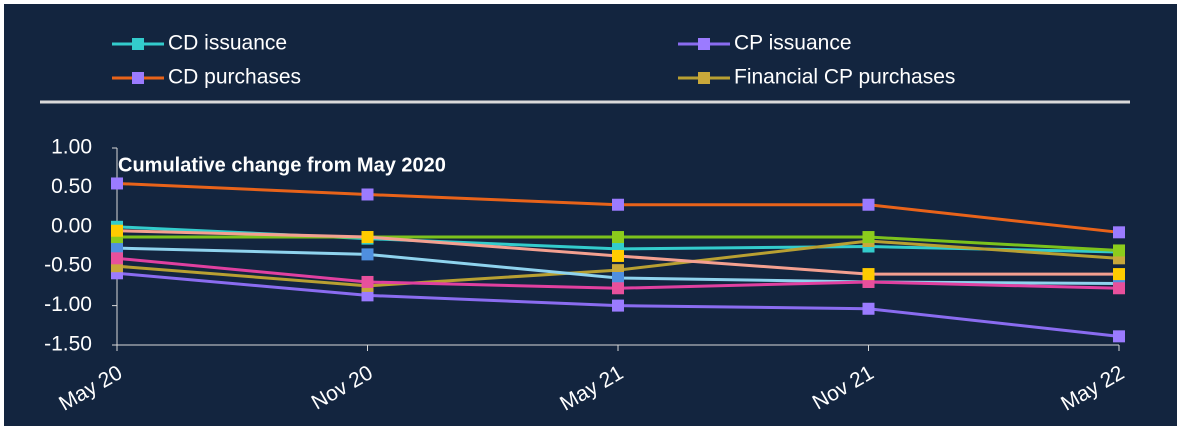  I want to click on legend-label: CD purchases, so click(234, 77).